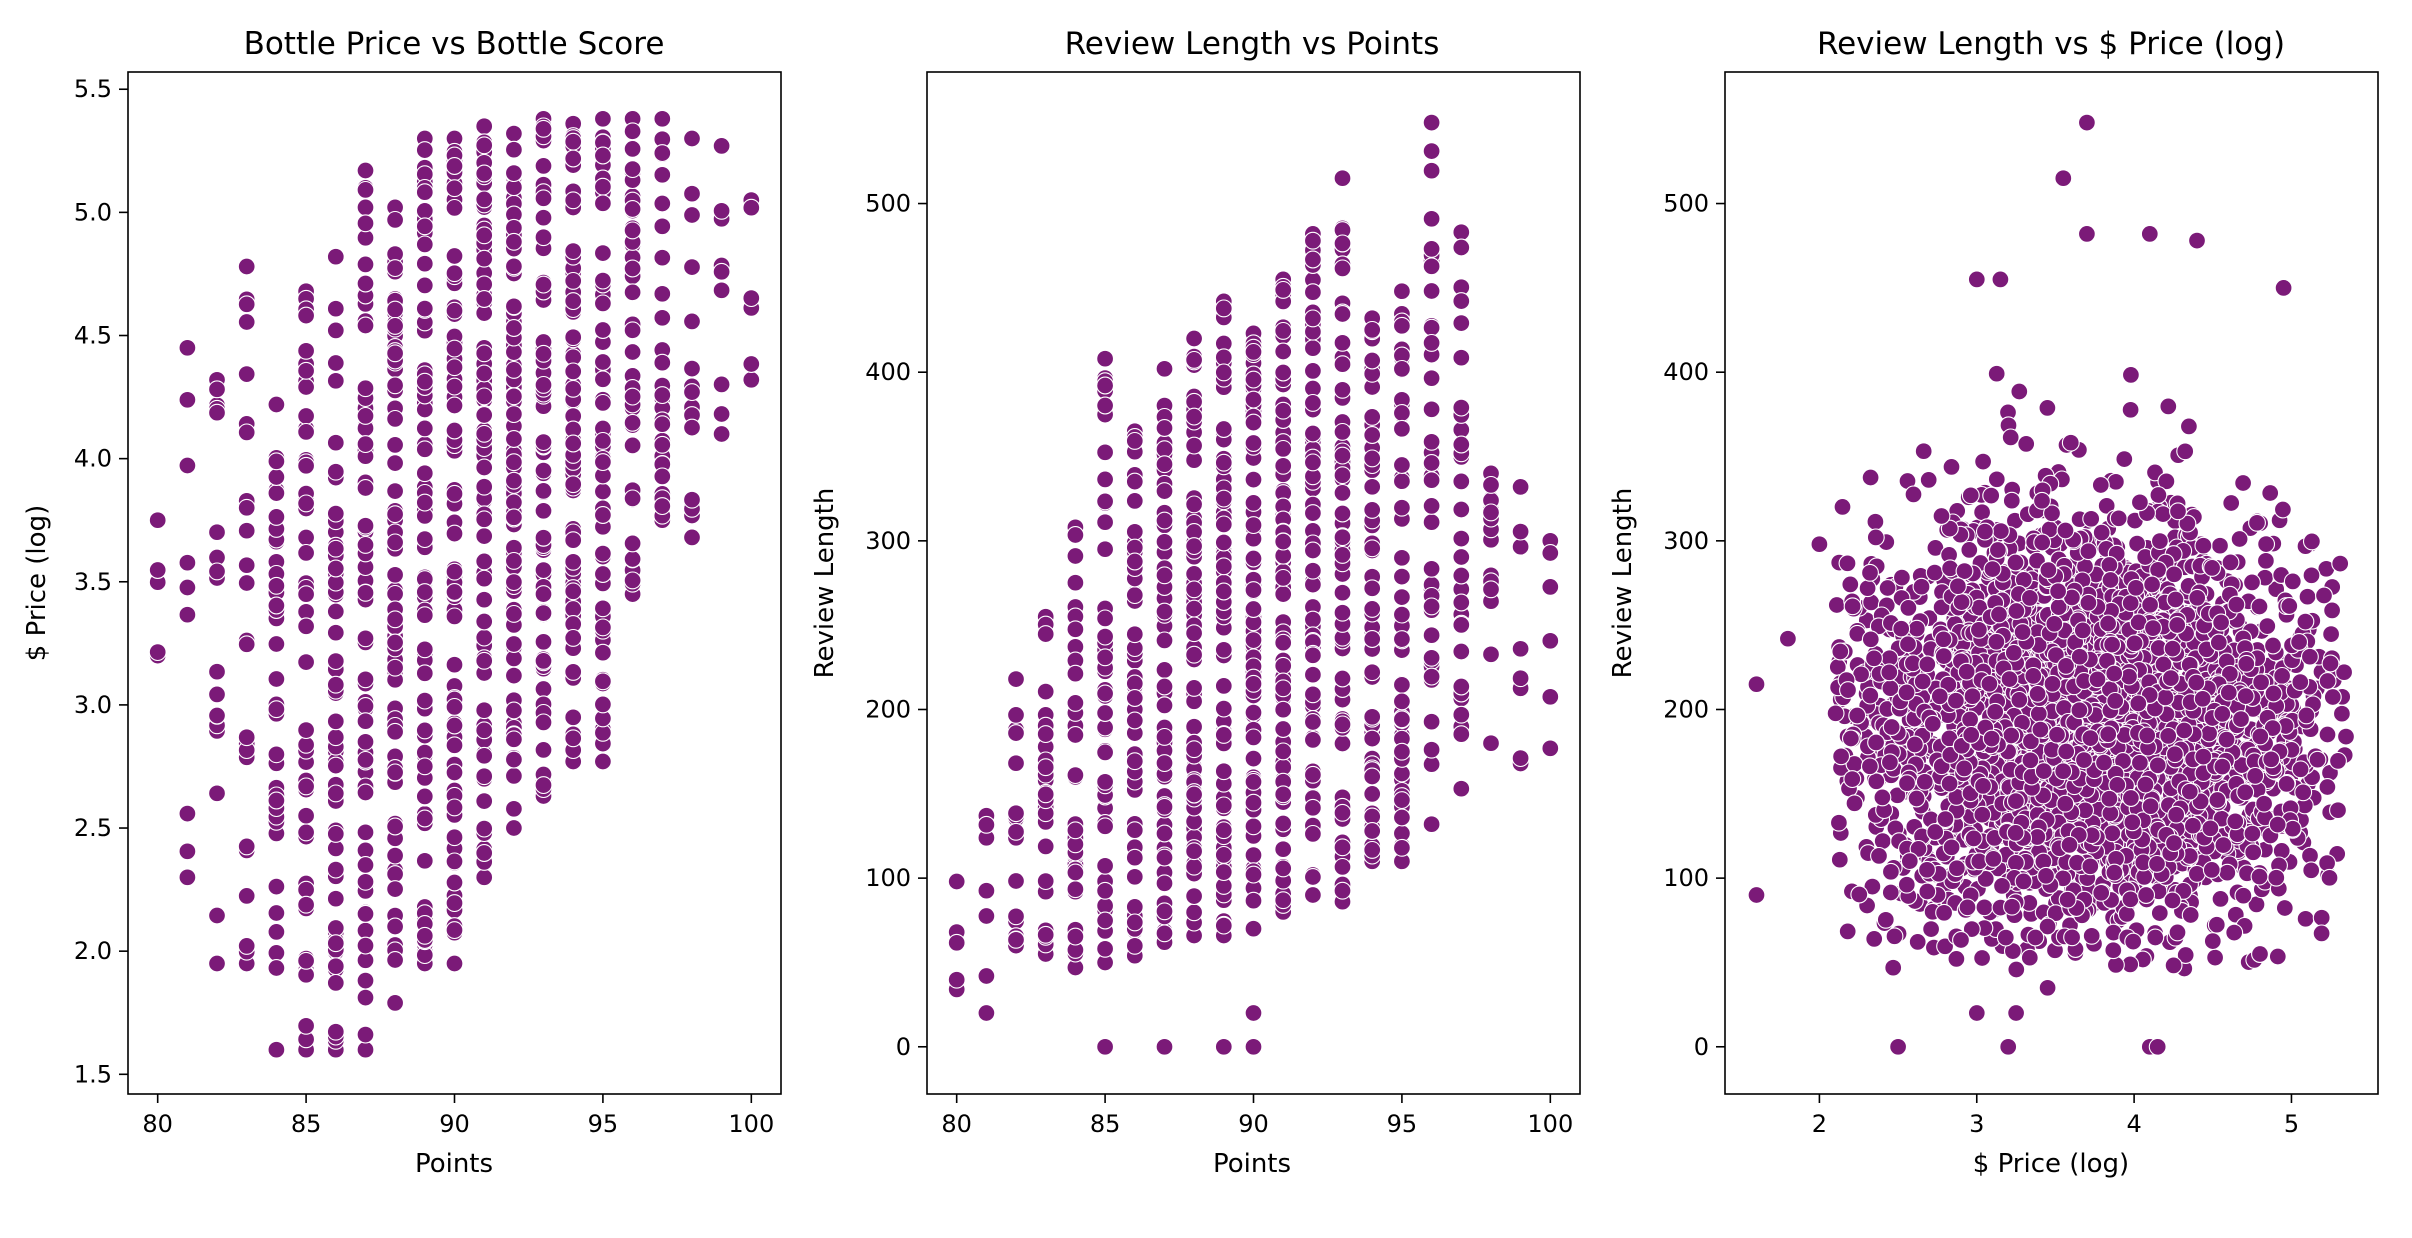  I want to click on x-axis: 80 85 90 95 100, so click(458, 1116).